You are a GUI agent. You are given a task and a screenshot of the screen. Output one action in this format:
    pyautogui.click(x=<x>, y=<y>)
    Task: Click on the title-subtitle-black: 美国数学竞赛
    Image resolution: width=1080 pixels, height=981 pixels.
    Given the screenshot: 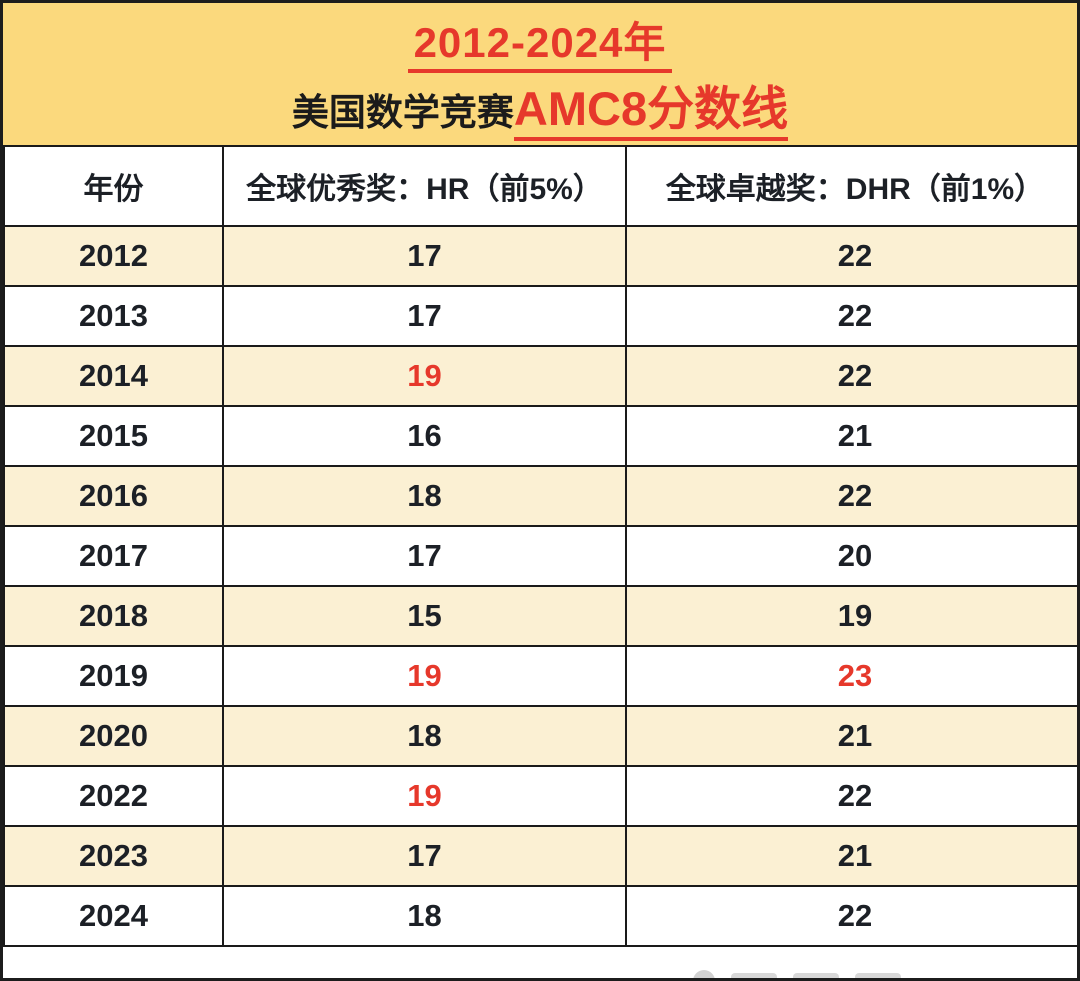 What is the action you would take?
    pyautogui.click(x=402, y=112)
    